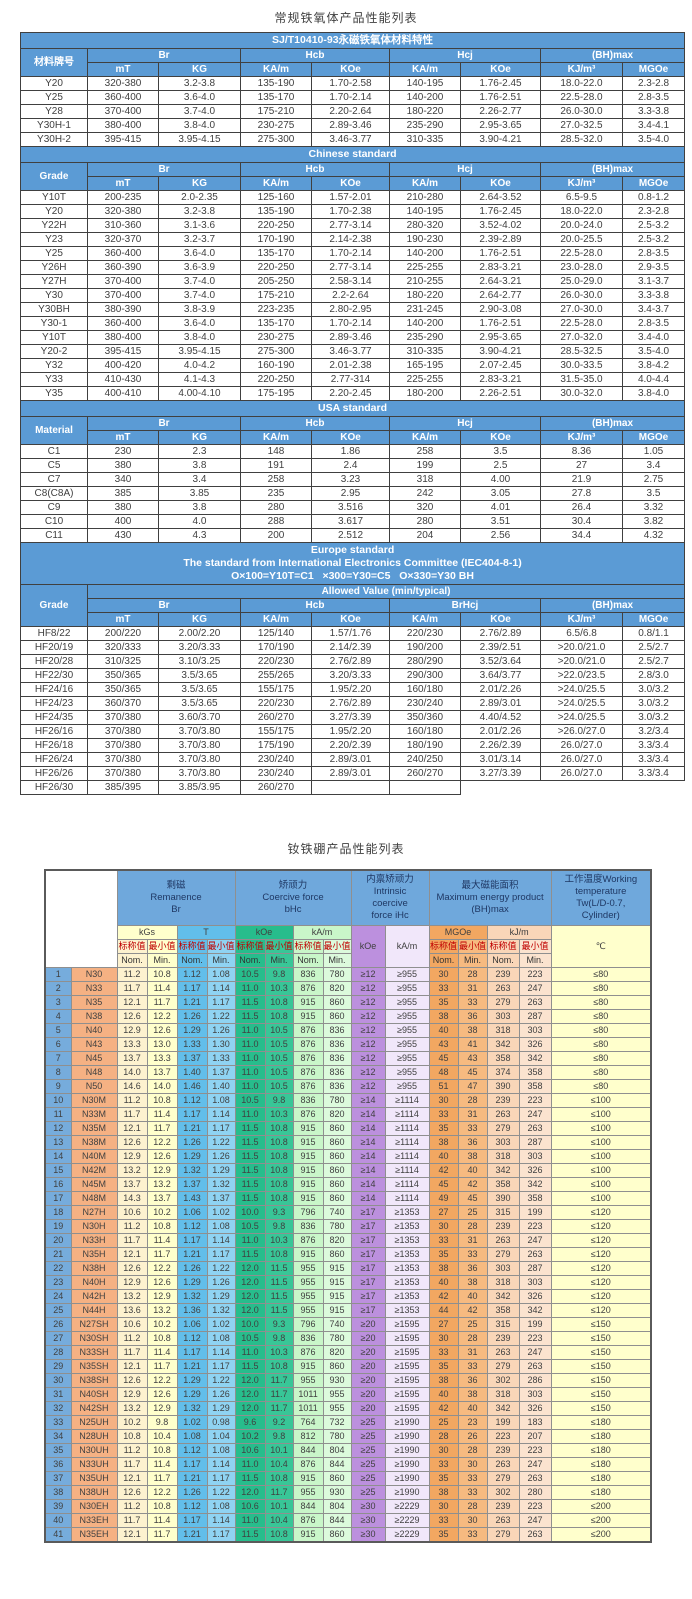 Image resolution: width=692 pixels, height=1599 pixels. What do you see at coordinates (500, 111) in the screenshot?
I see `value-cell: 2.26-2.77` at bounding box center [500, 111].